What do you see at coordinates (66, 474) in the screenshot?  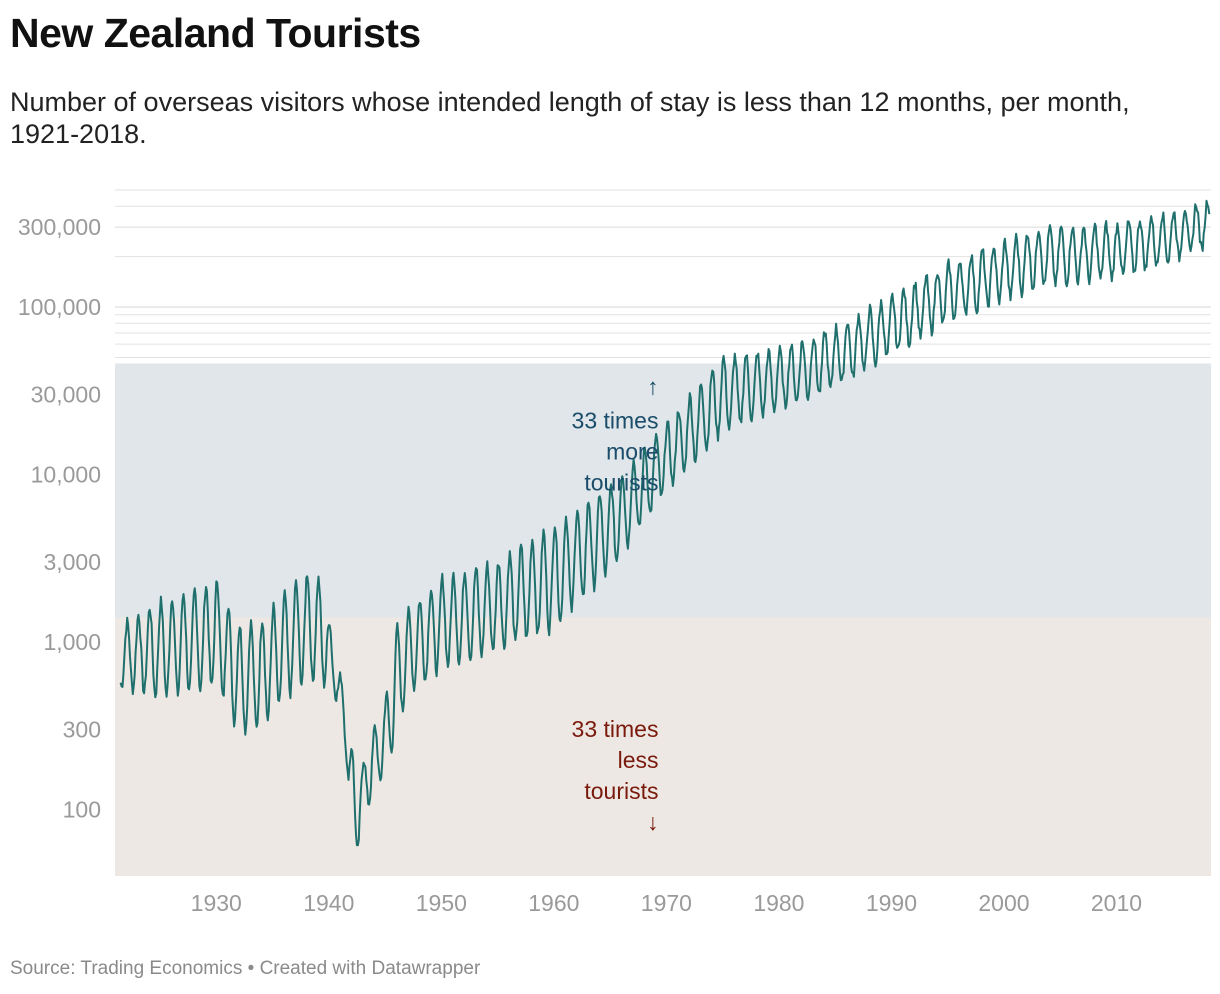 I see `y-tick-label: 10,000` at bounding box center [66, 474].